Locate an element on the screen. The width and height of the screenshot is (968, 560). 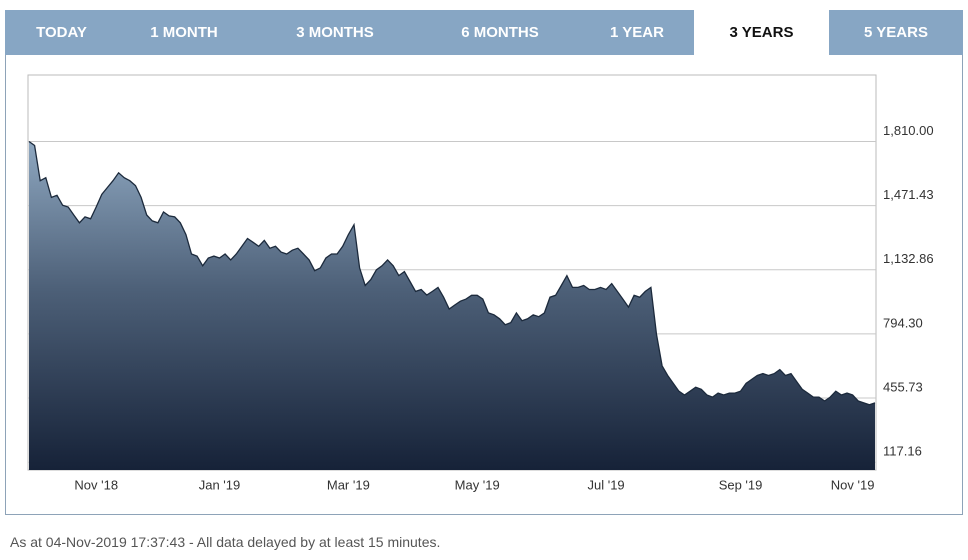
range-tab: 1 YEAR is located at coordinates (637, 32).